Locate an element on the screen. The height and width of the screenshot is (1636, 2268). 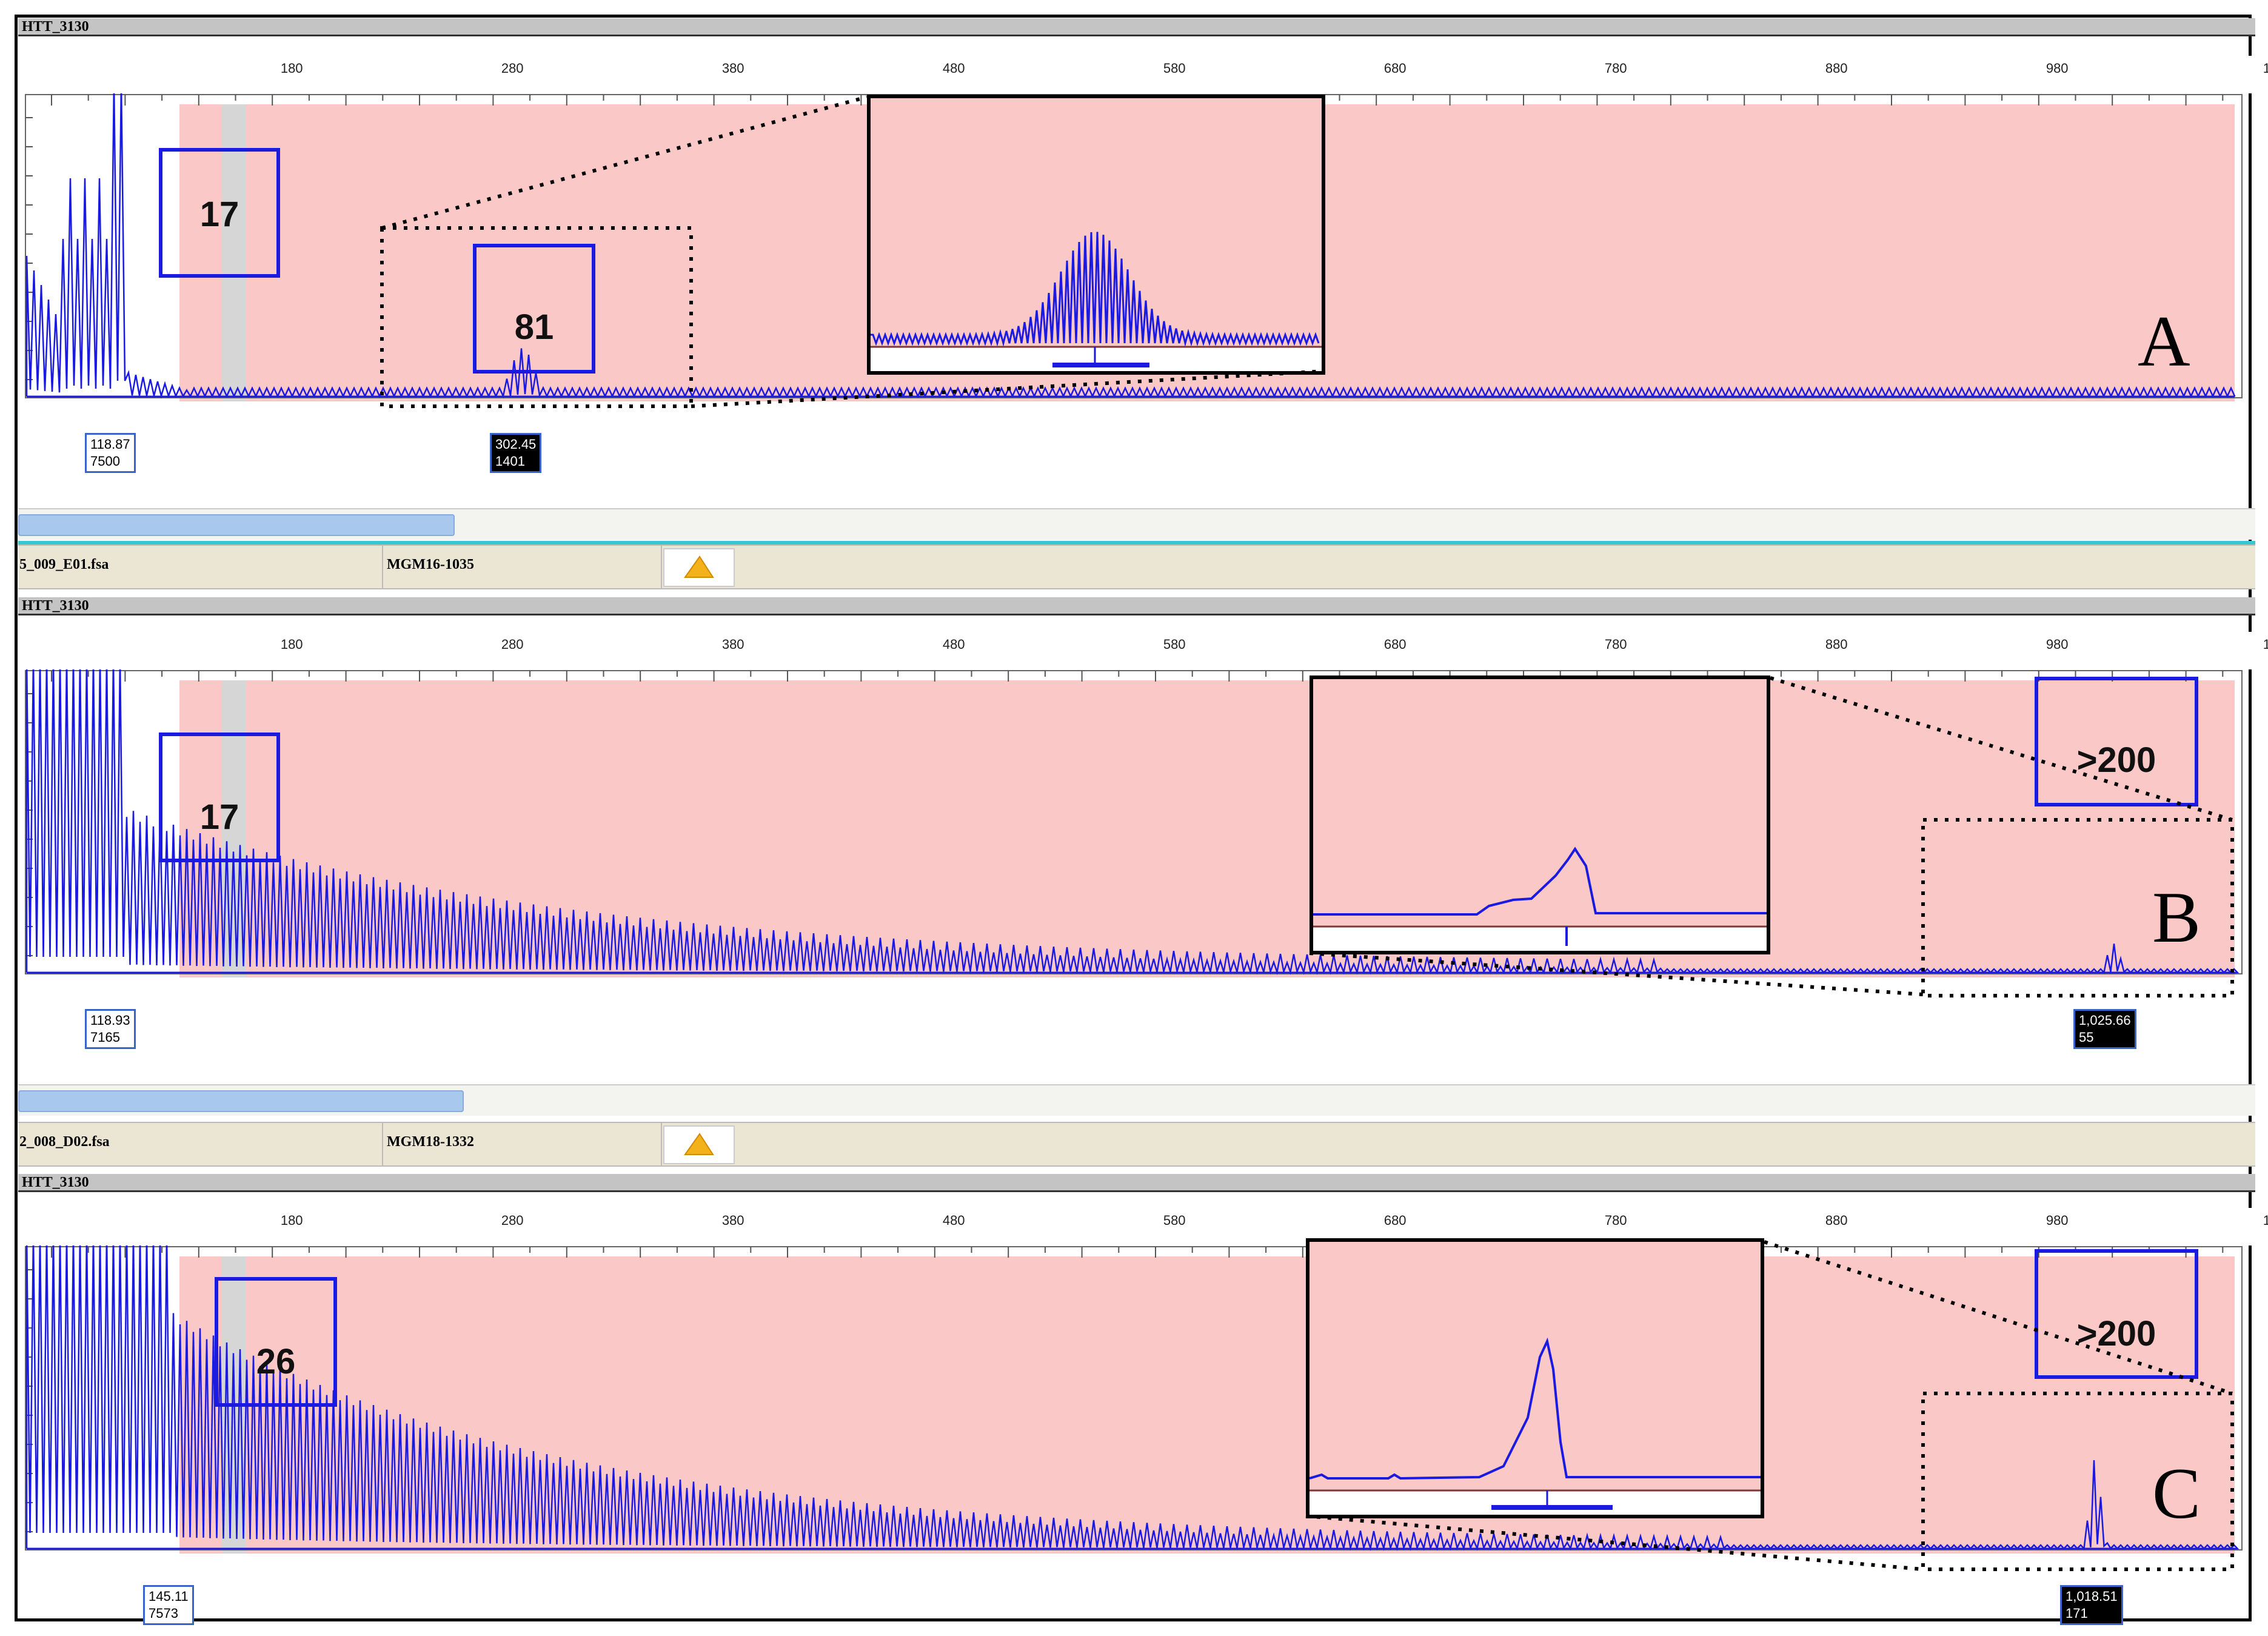
x-tick-label: 780 is located at coordinates (1615, 644).